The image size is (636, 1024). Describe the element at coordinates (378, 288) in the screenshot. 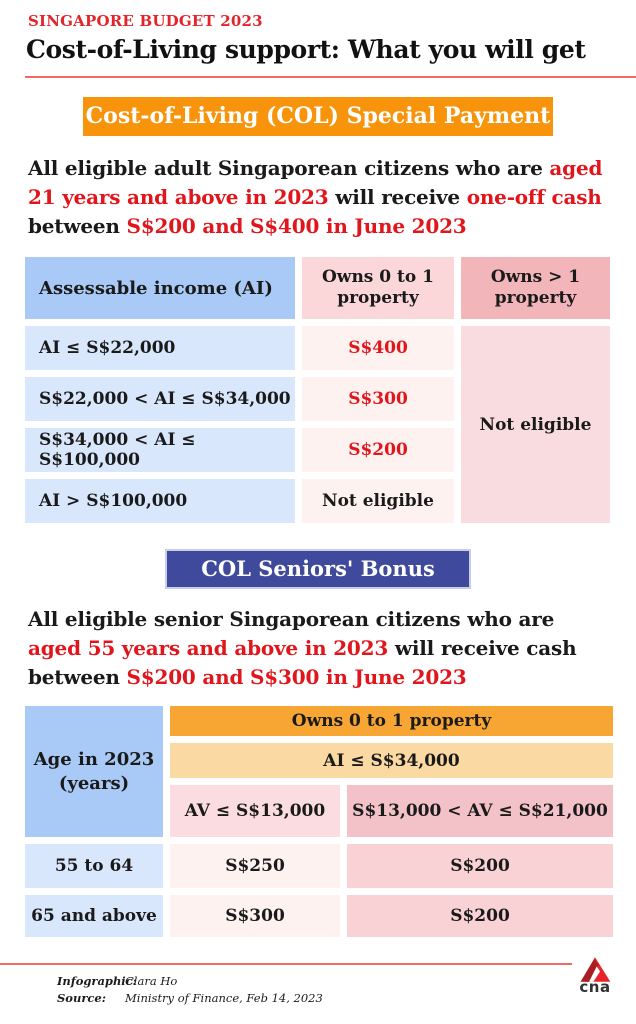

I see `col-header-owns-0-1: Owns 0 to 1 property` at that location.